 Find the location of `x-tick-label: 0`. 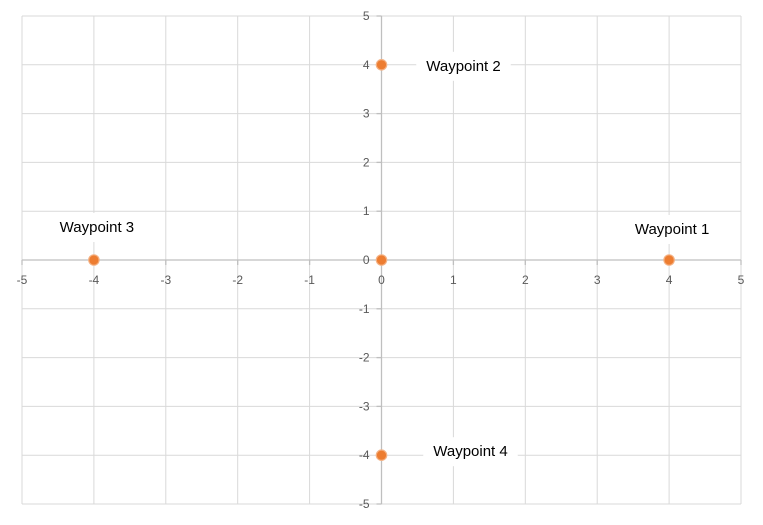

x-tick-label: 0 is located at coordinates (381, 280).